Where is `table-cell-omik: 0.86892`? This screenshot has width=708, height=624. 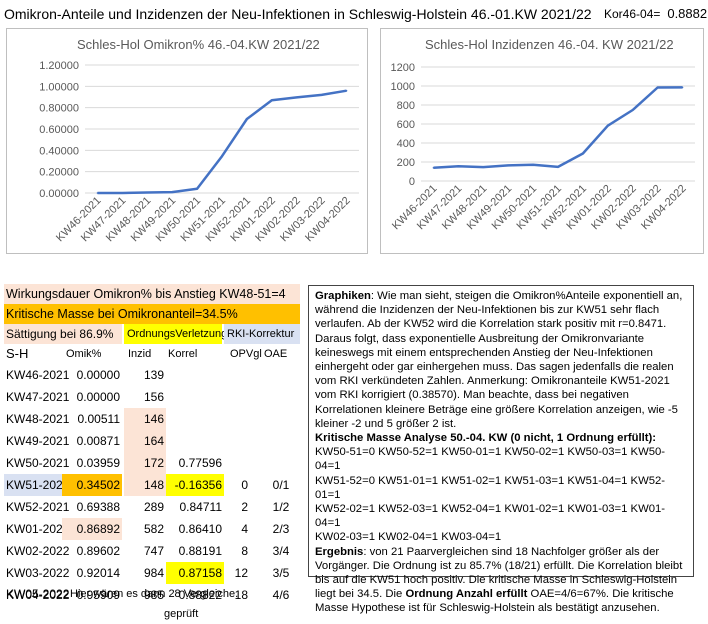
table-cell-omik: 0.86892 is located at coordinates (98, 529).